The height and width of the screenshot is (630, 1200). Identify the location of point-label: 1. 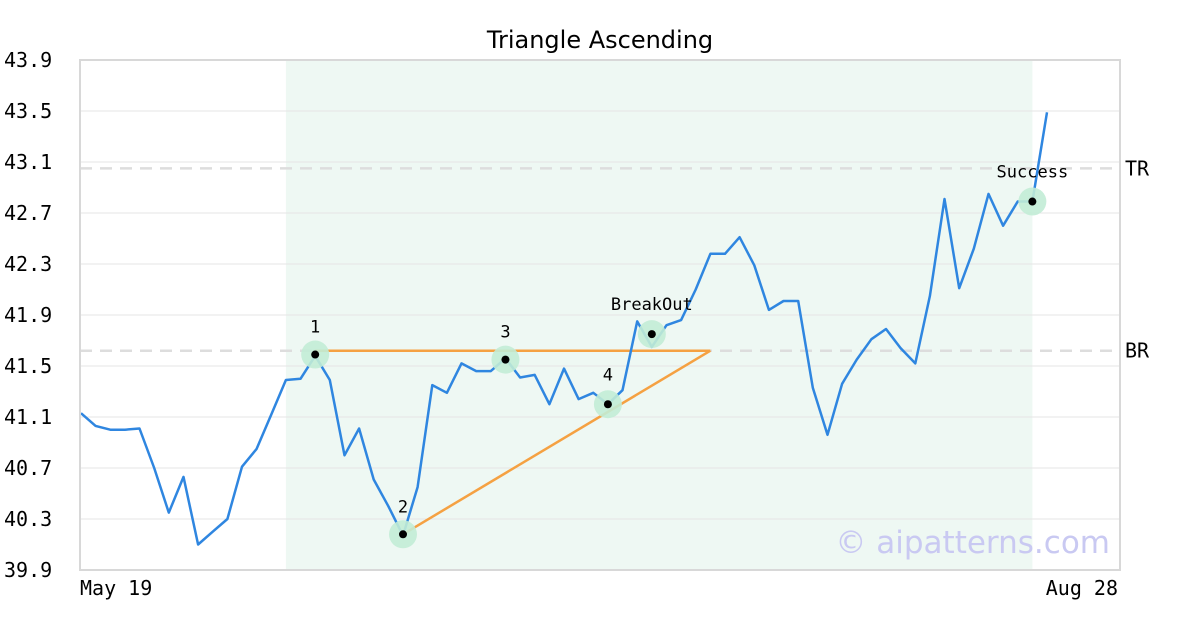
(315, 328).